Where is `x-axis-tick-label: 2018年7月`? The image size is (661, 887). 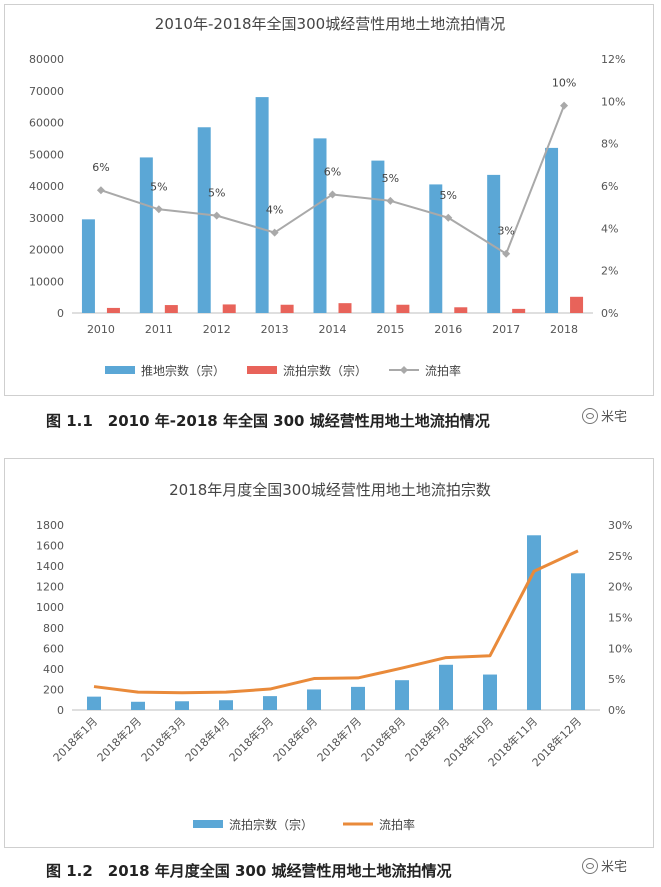 x-axis-tick-label: 2018年7月 is located at coordinates (339, 739).